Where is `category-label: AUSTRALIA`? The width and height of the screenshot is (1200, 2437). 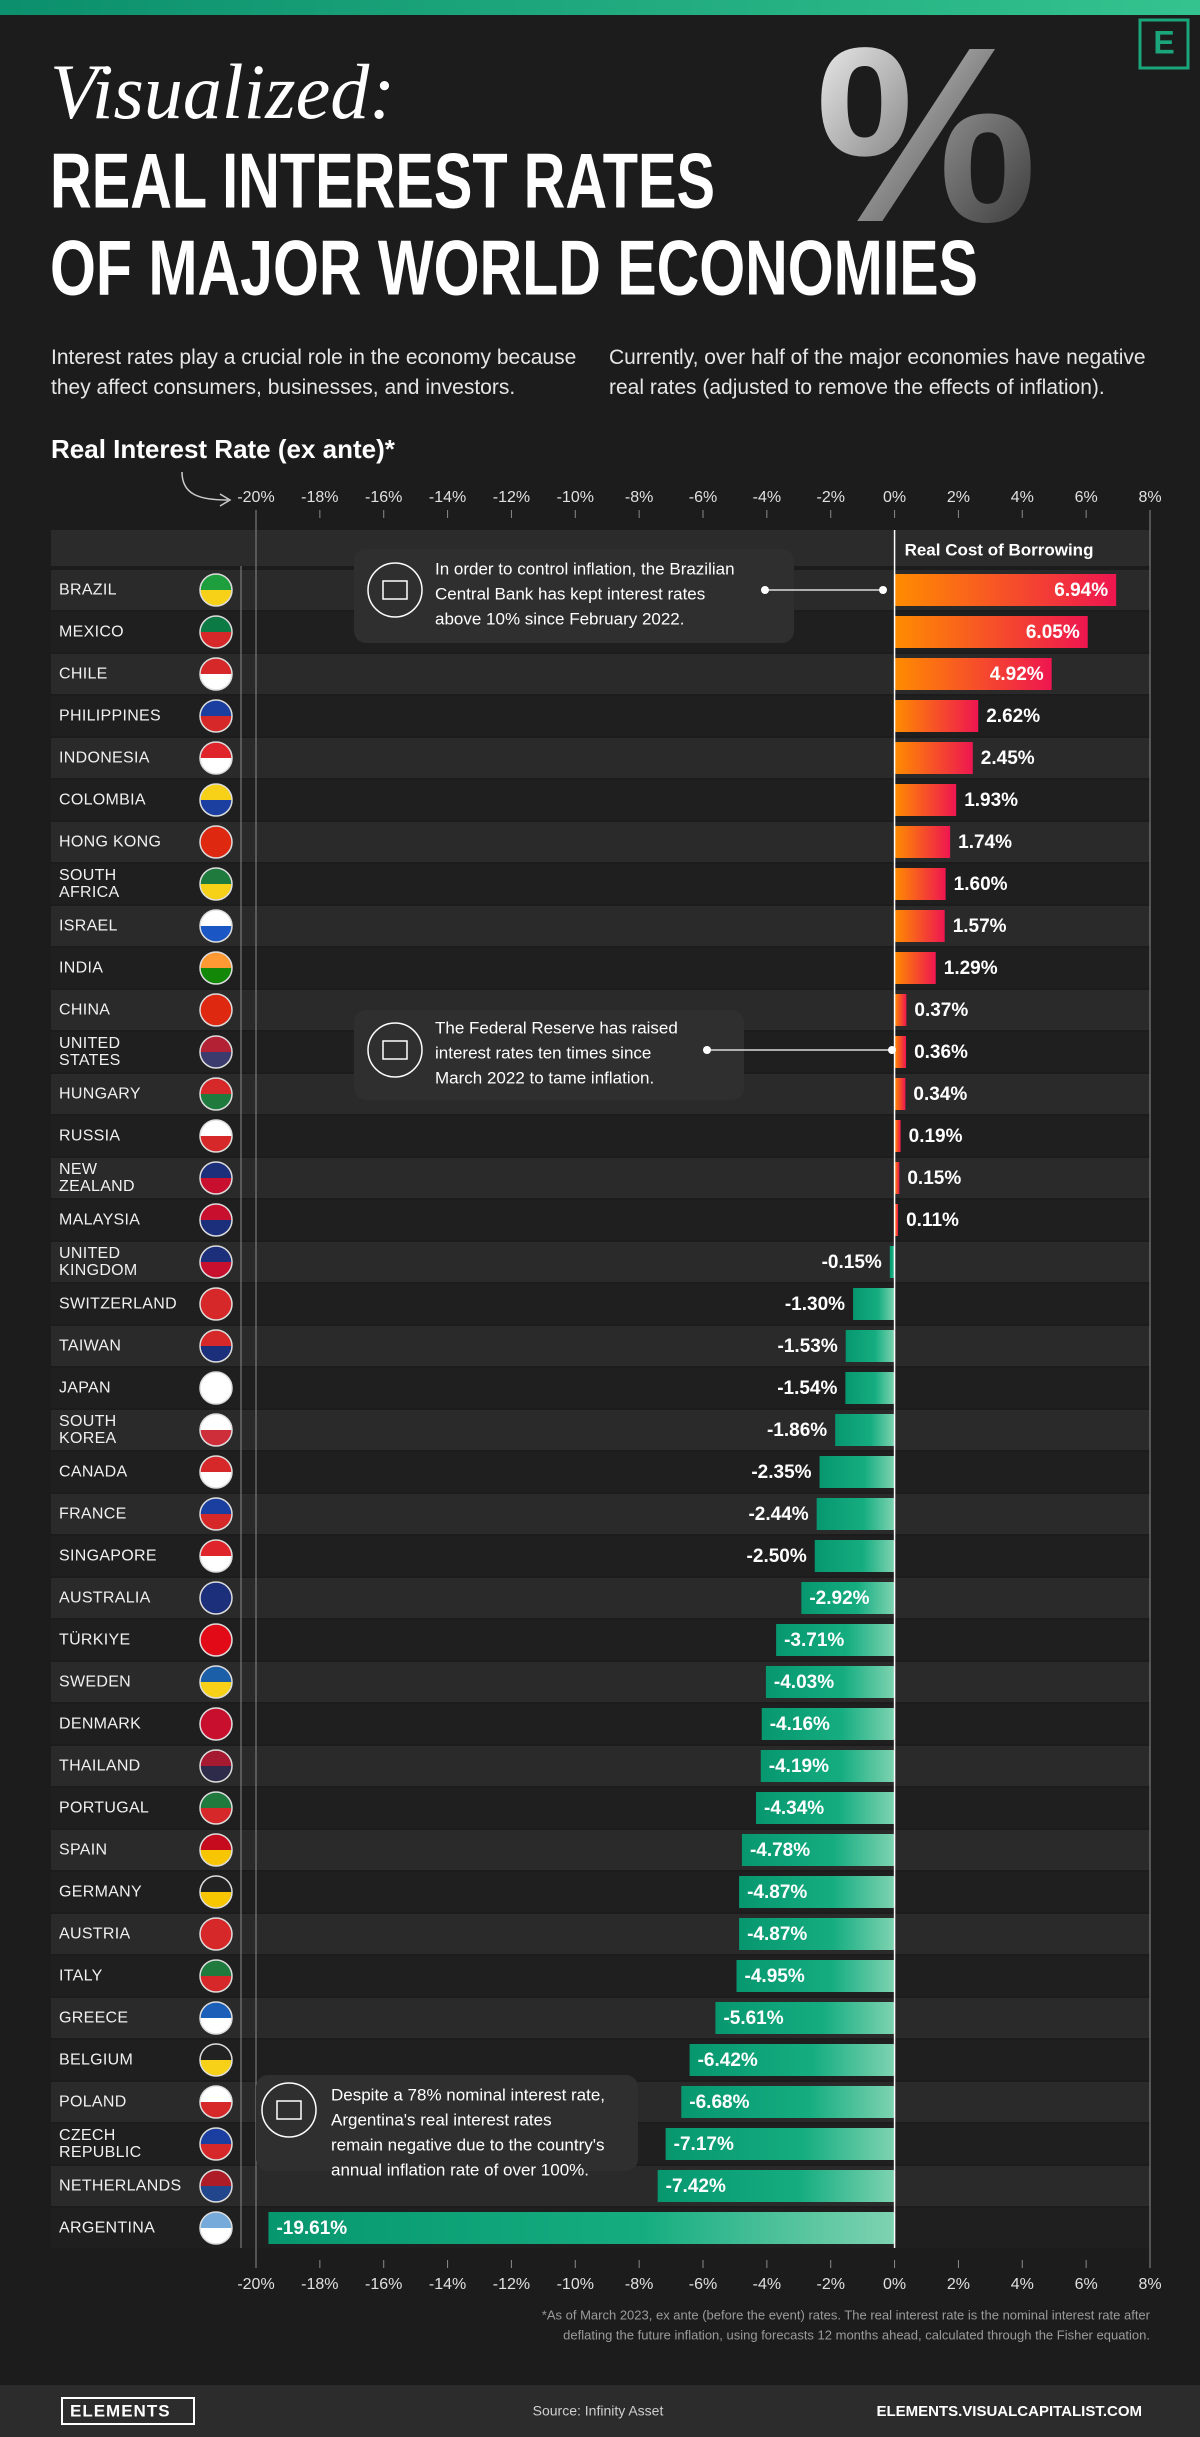
category-label: AUSTRALIA is located at coordinates (105, 1598).